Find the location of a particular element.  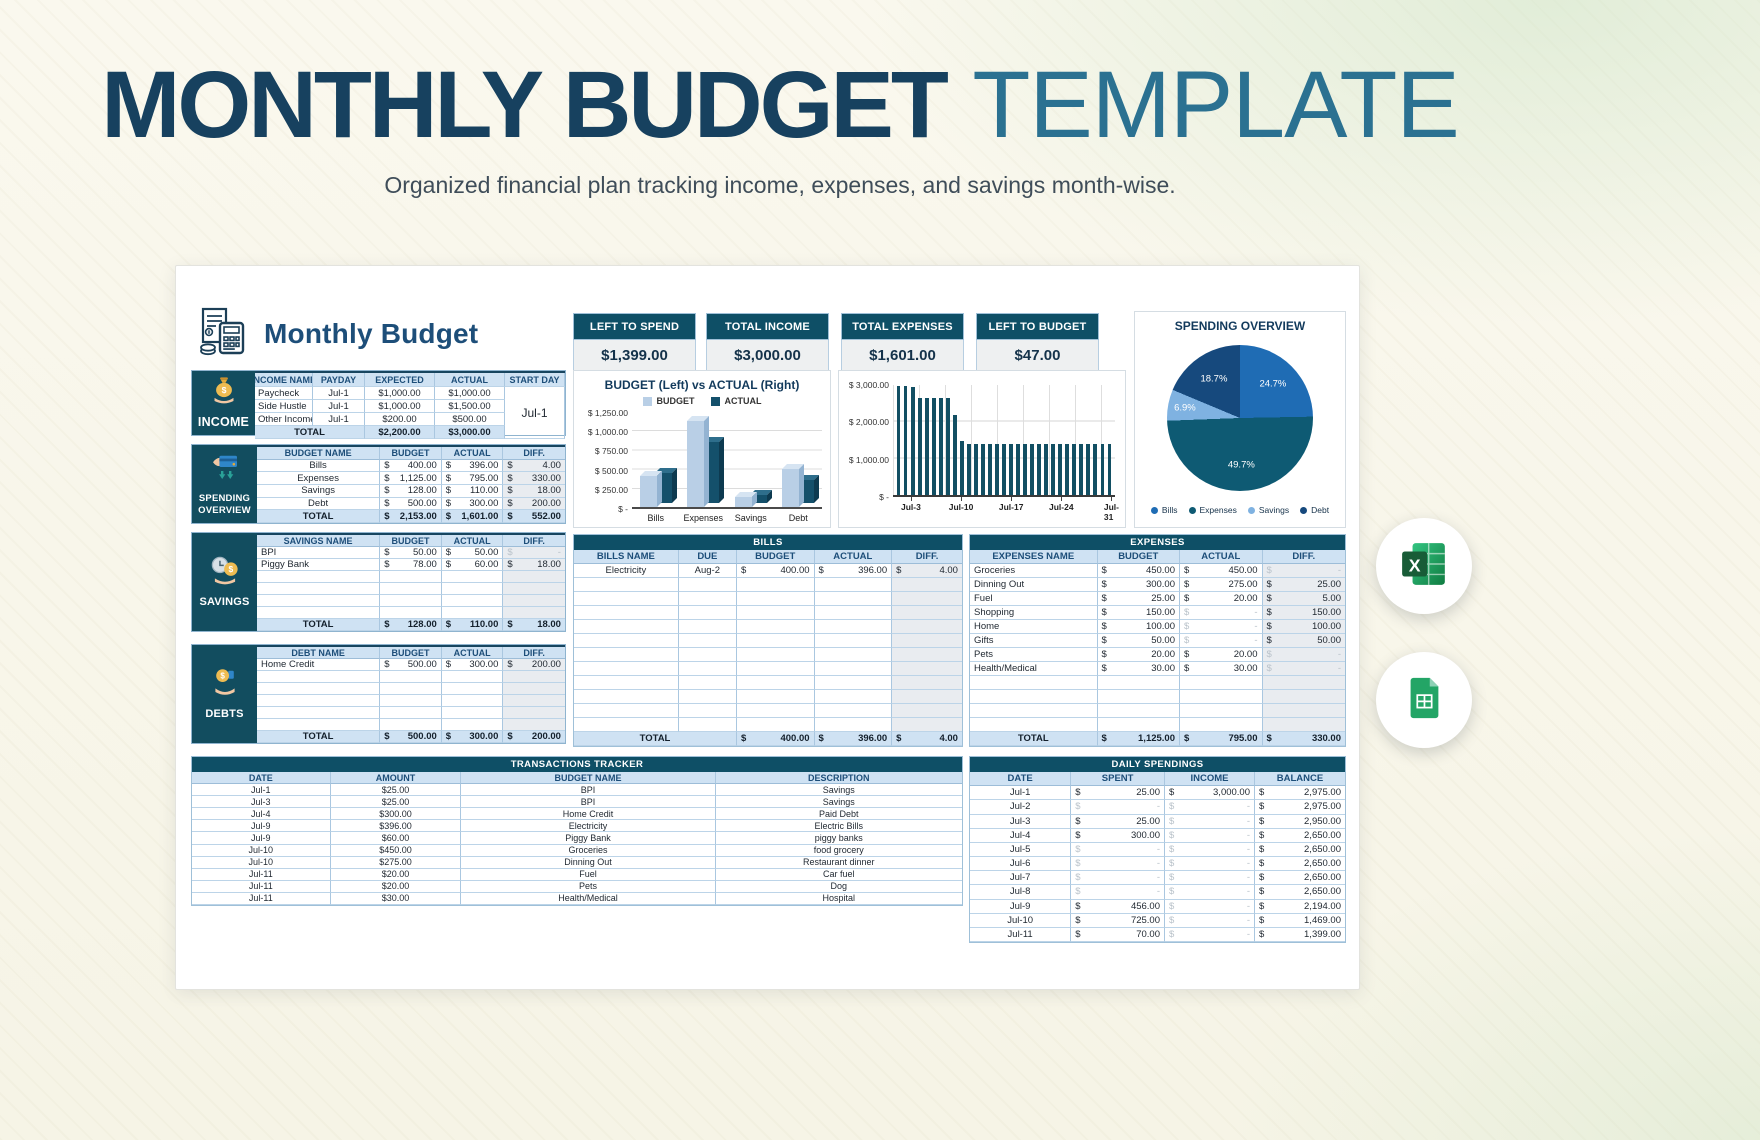

table-cell: $1,125.00 is located at coordinates (411, 479).